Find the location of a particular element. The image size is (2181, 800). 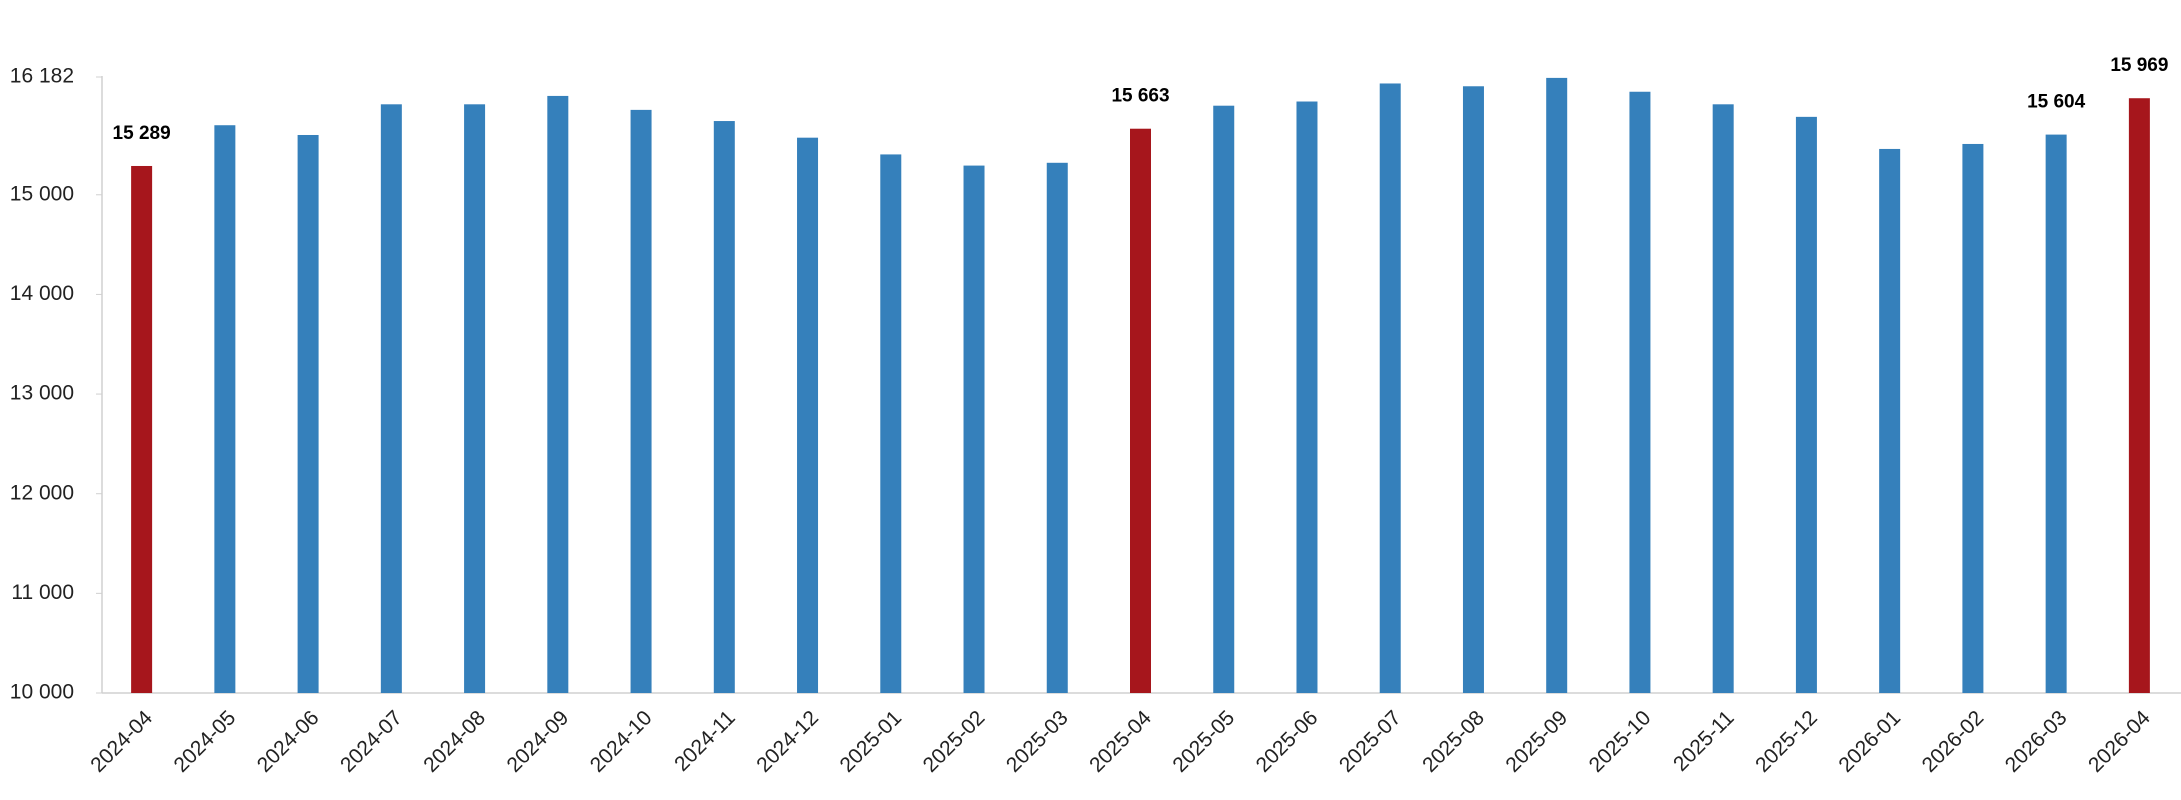

y-tick-label: 14 000 is located at coordinates (42, 293).